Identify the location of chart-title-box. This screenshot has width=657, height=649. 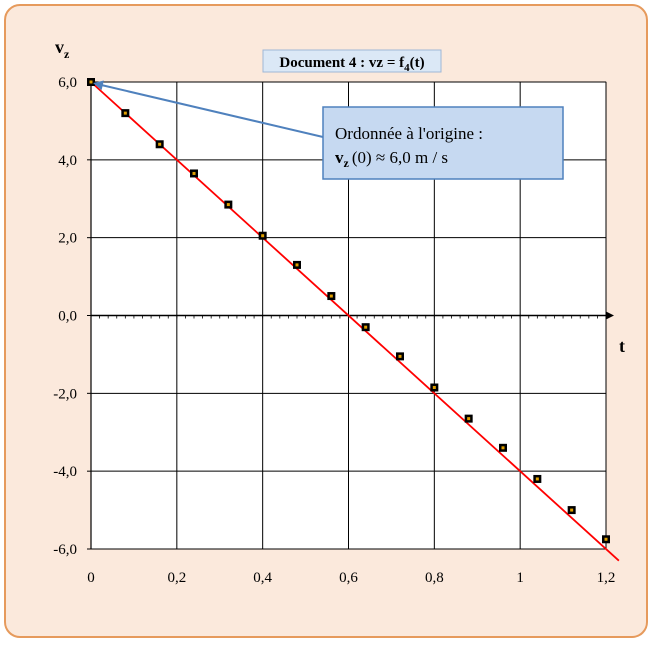
(352, 61).